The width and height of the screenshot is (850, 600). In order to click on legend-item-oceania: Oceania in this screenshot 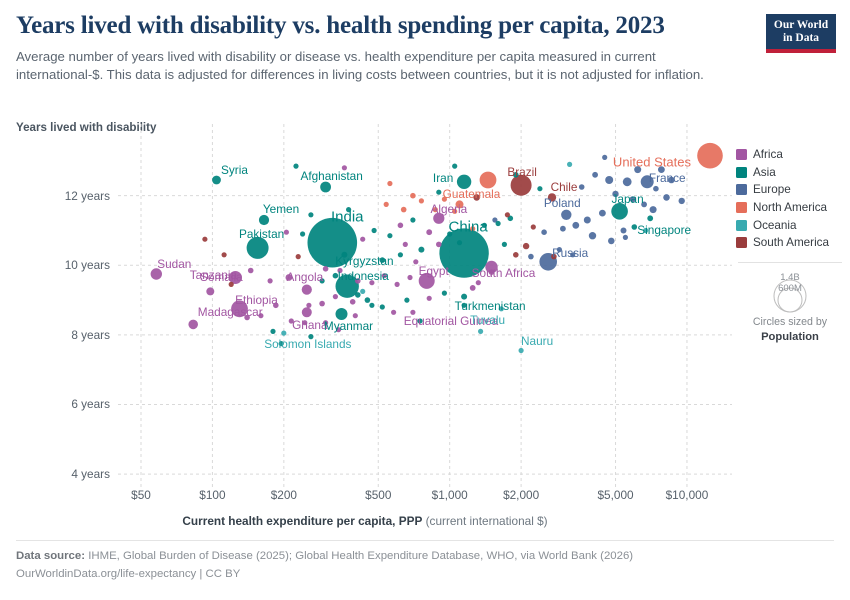, I will do `click(792, 225)`.